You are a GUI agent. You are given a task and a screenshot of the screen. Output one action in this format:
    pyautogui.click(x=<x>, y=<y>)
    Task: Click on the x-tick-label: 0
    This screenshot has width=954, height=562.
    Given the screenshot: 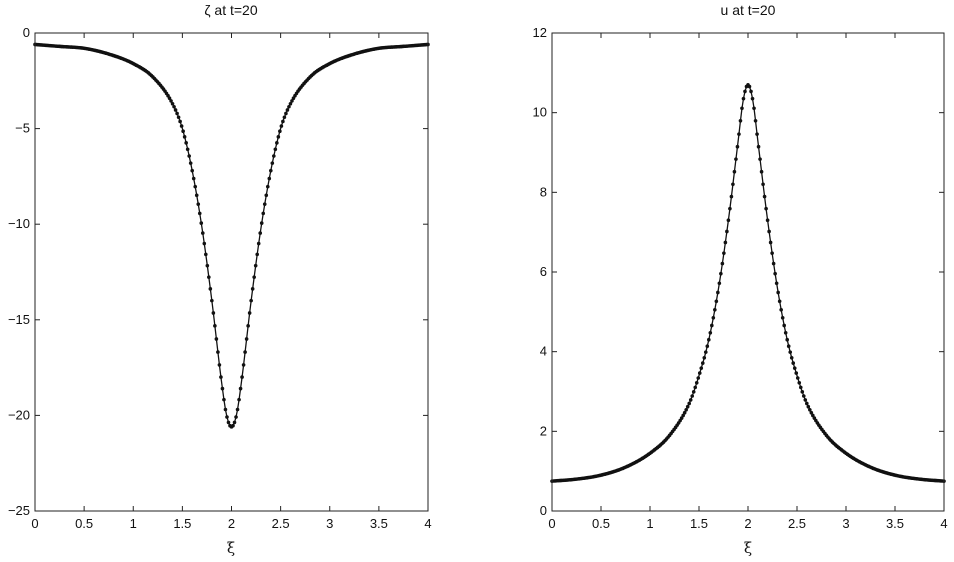 What is the action you would take?
    pyautogui.click(x=34, y=523)
    